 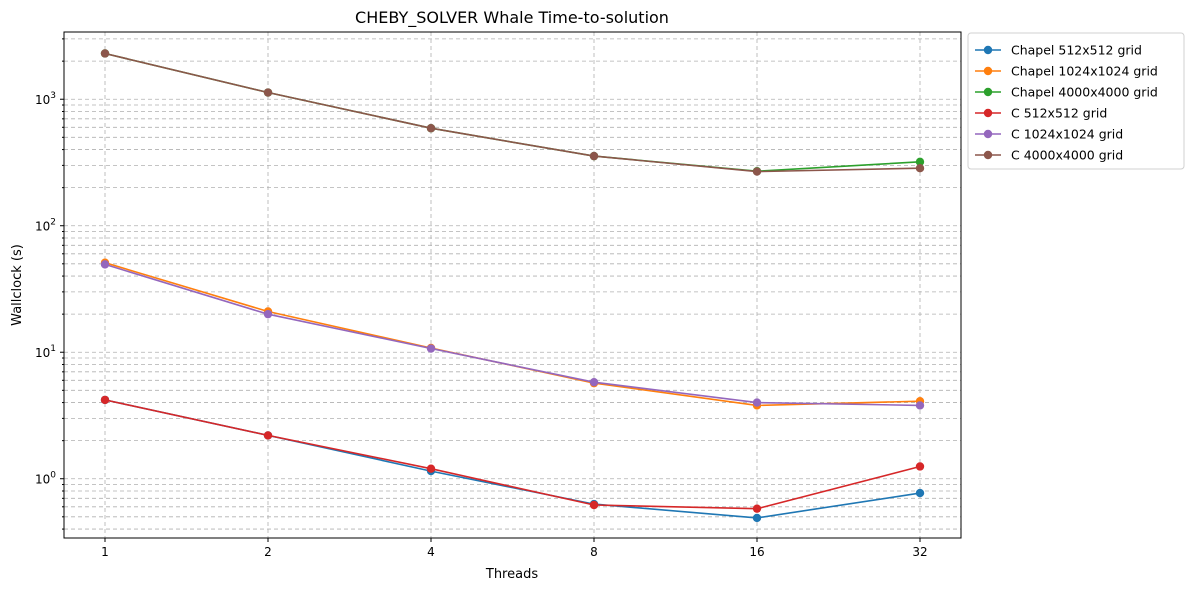 What do you see at coordinates (1067, 155) in the screenshot?
I see `legend-label: C 4000x4000 grid` at bounding box center [1067, 155].